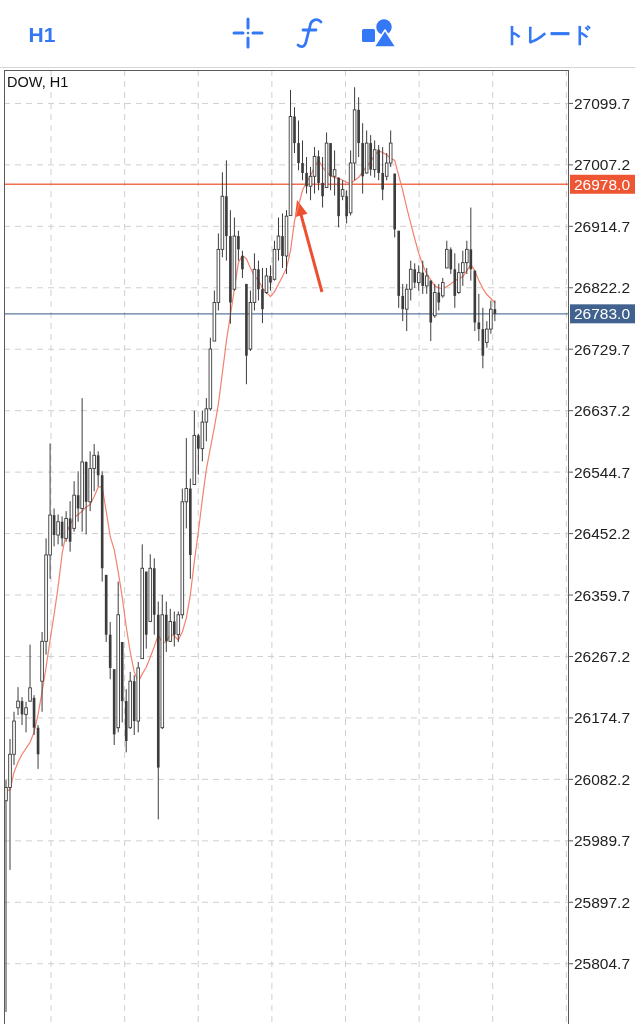  Describe the element at coordinates (602, 165) in the screenshot. I see `y-tick-label: 27007.2` at that location.